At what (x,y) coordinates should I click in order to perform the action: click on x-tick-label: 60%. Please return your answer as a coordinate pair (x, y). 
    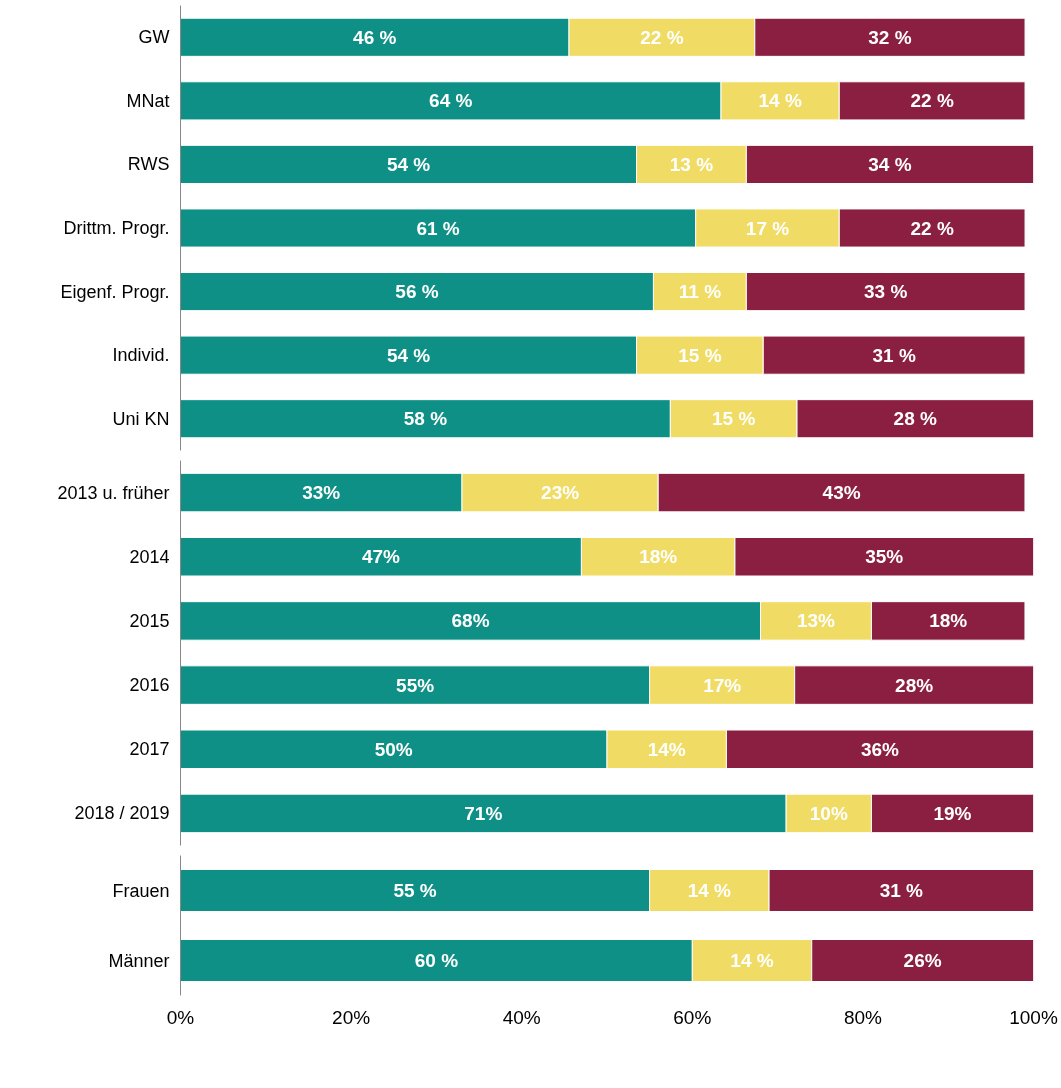
    Looking at the image, I should click on (692, 1017).